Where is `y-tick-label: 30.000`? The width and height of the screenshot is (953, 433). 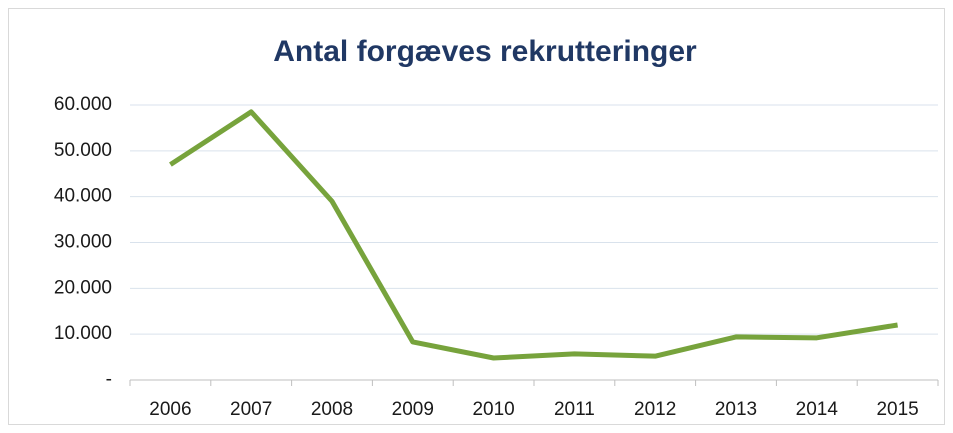
y-tick-label: 30.000 is located at coordinates (83, 242).